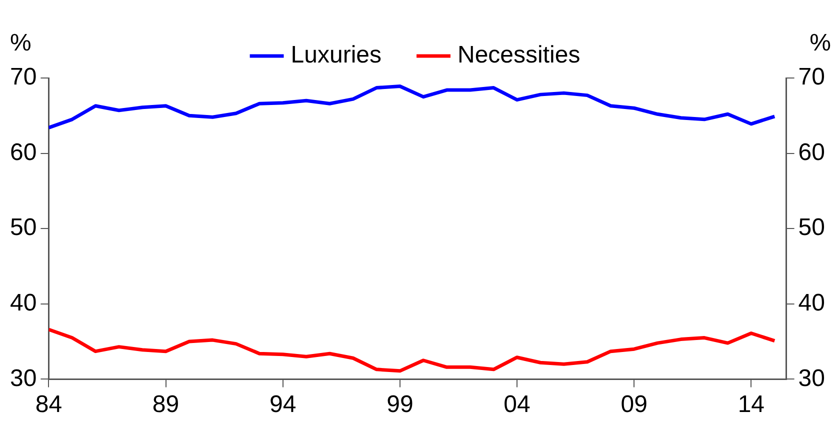 This screenshot has width=835, height=428. What do you see at coordinates (751, 404) in the screenshot?
I see `x-tick-label: 14` at bounding box center [751, 404].